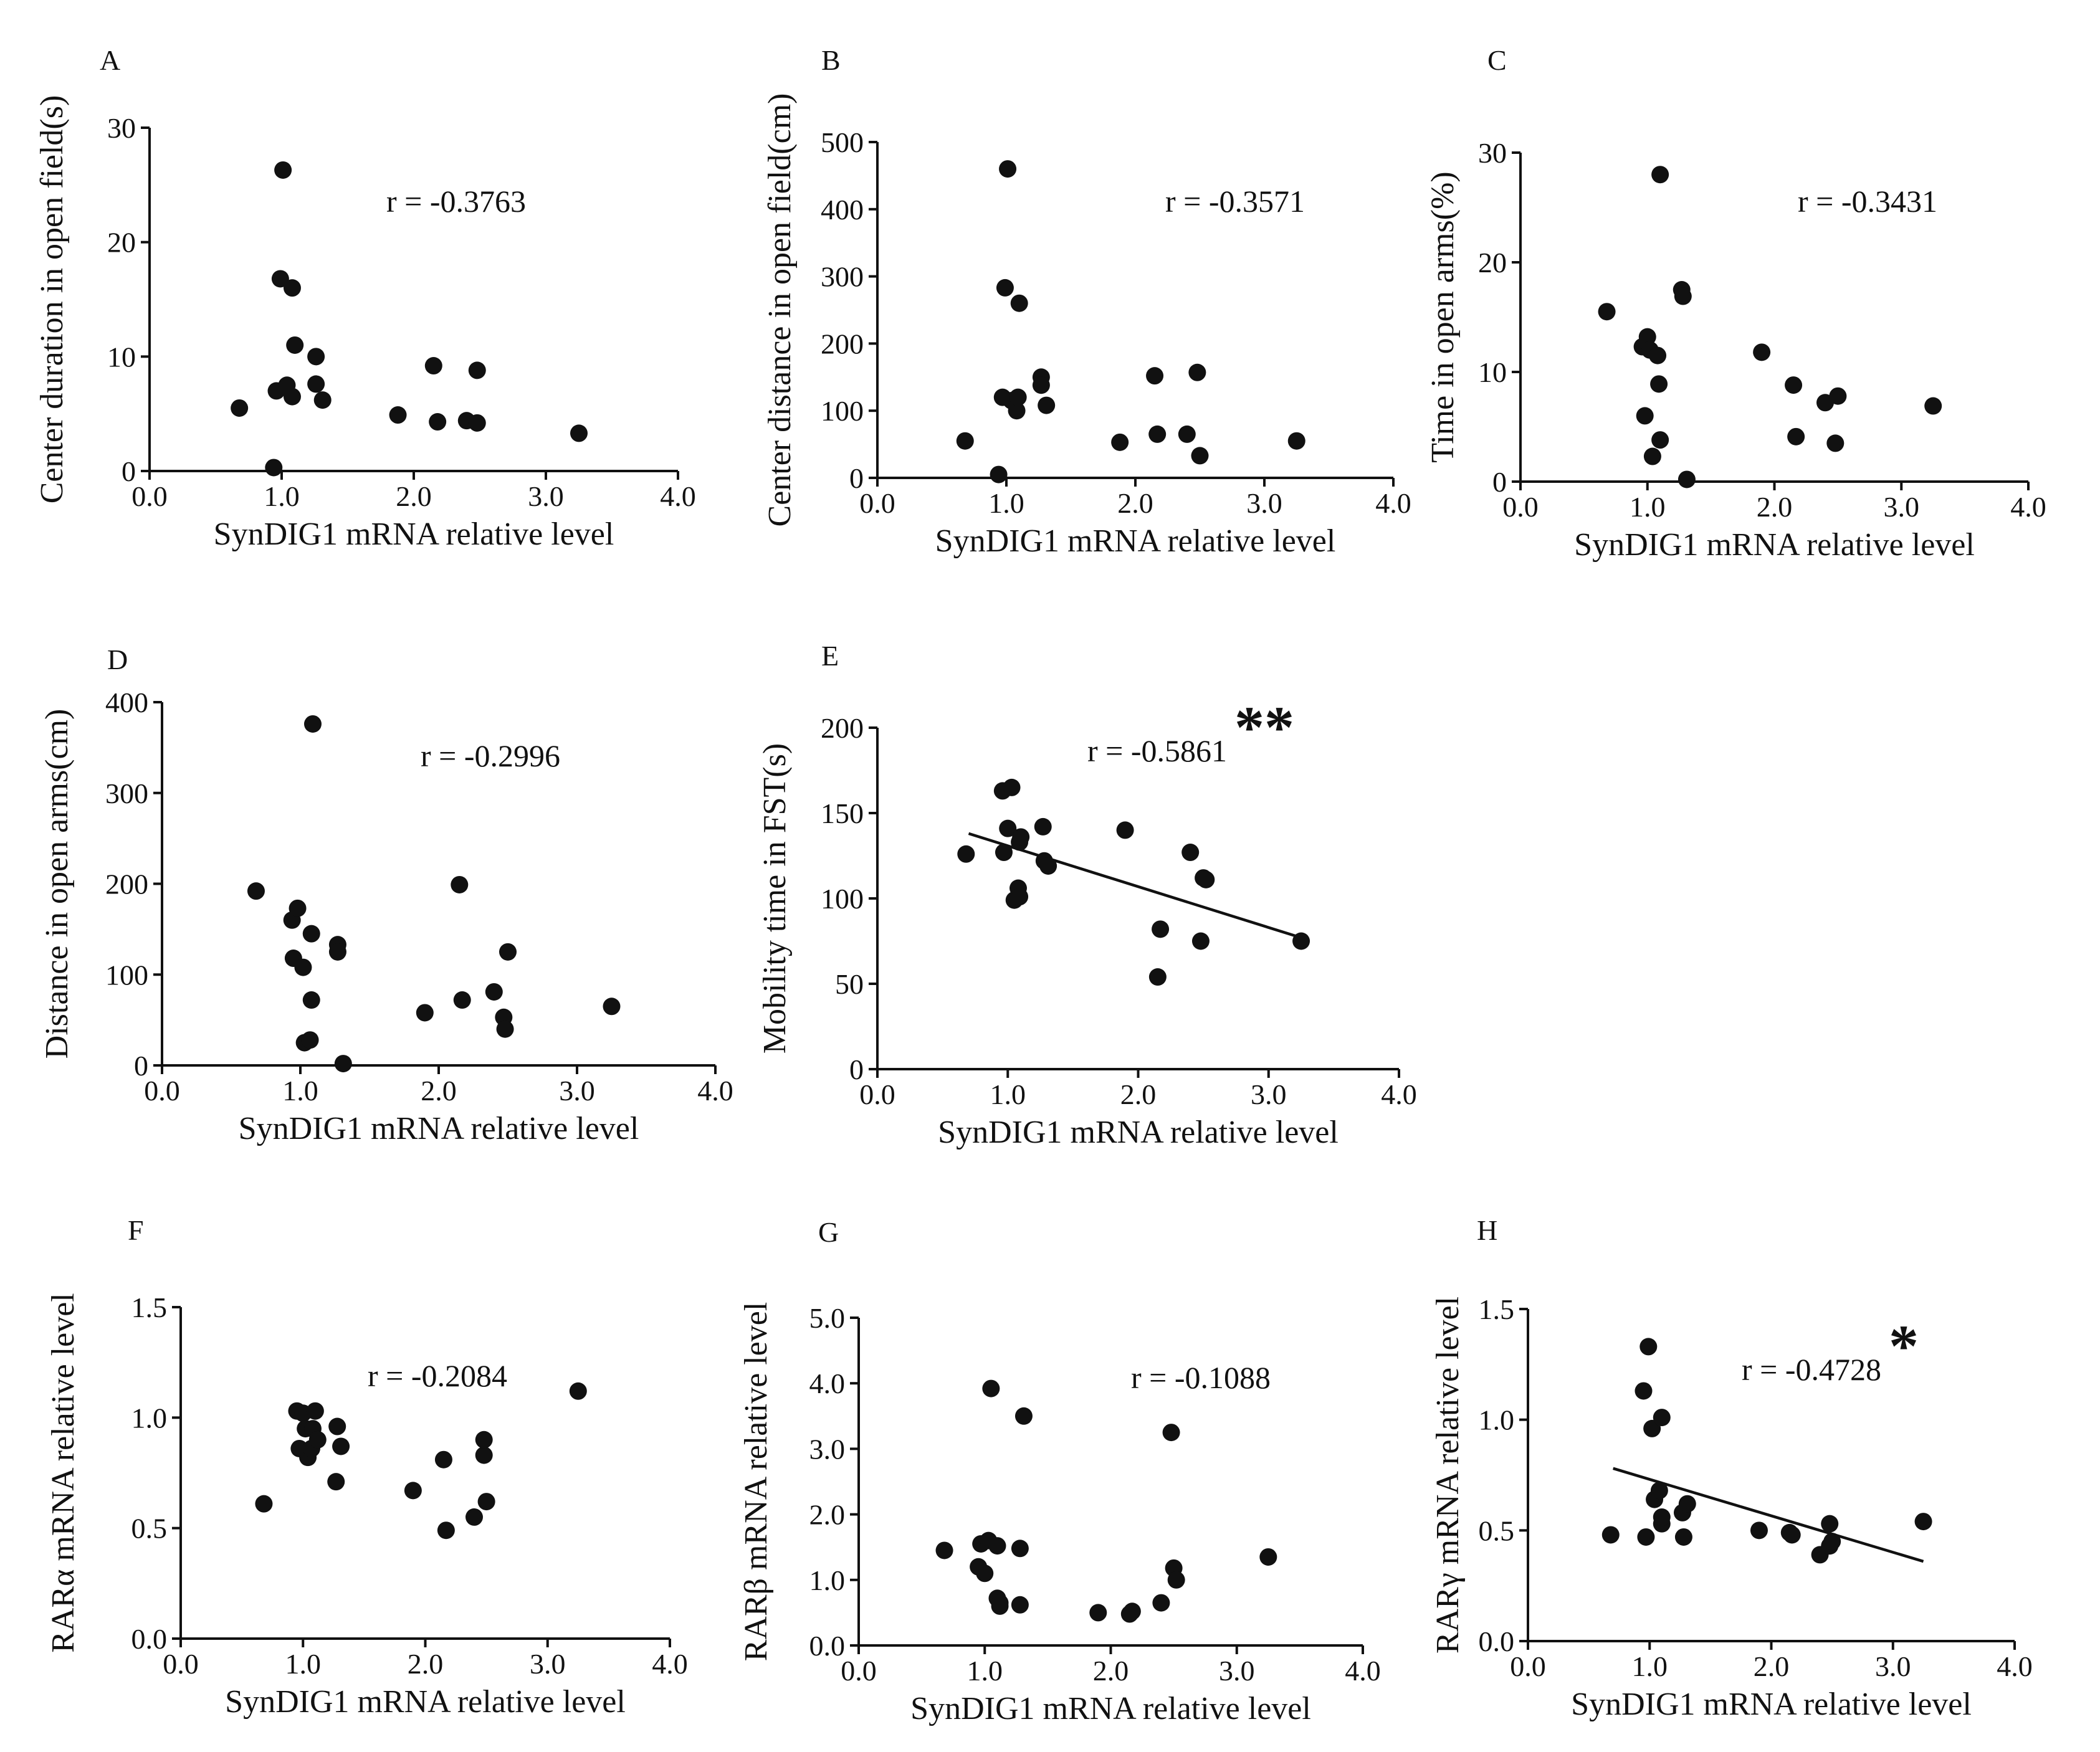 This screenshot has height=1752, width=2100. What do you see at coordinates (1201, 1378) in the screenshot?
I see `correlation-label-g: r = -0.1088` at bounding box center [1201, 1378].